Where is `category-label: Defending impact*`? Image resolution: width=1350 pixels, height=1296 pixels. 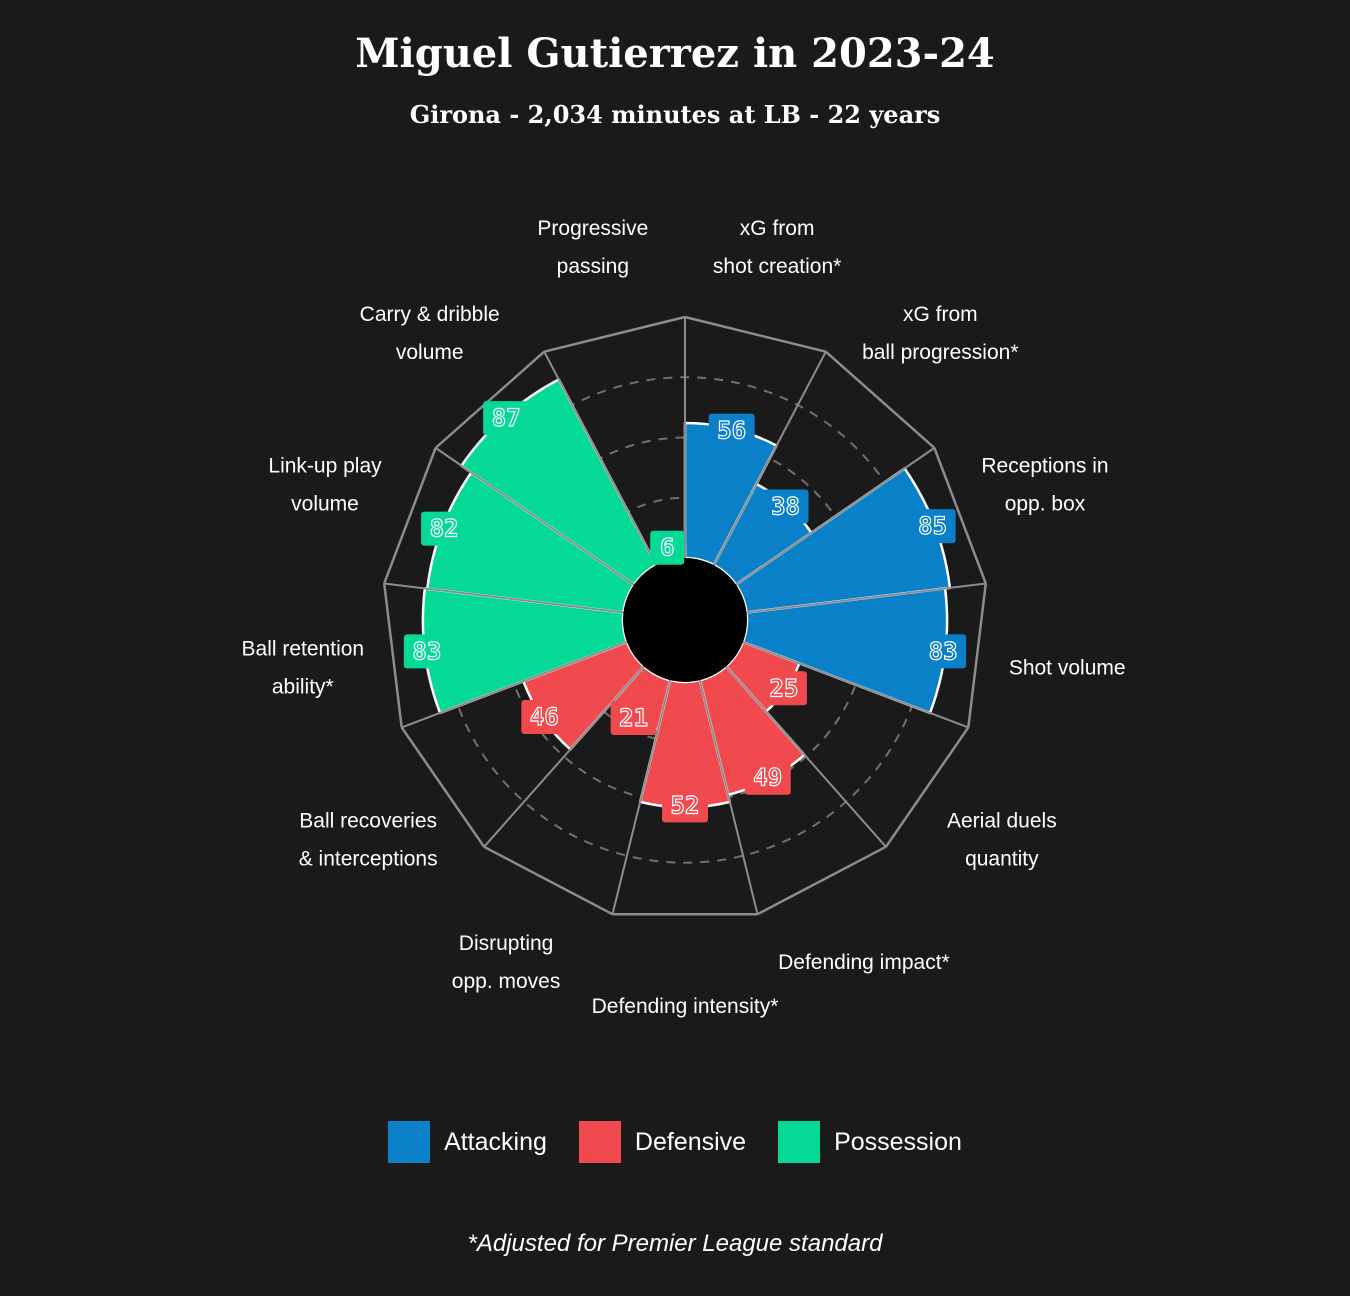
category-label: Defending impact* is located at coordinates (864, 962).